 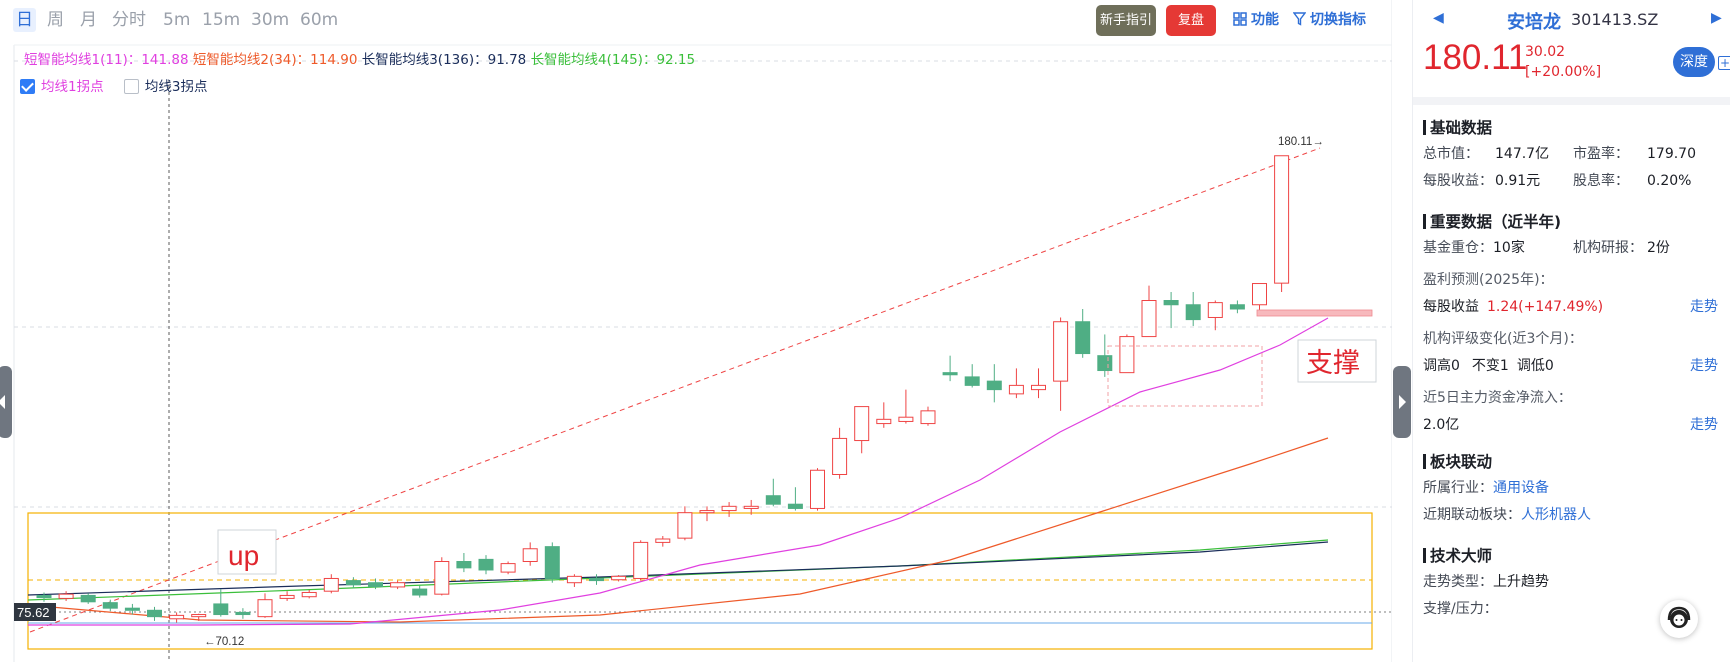 I want to click on customer-service-icon, so click(x=1679, y=619).